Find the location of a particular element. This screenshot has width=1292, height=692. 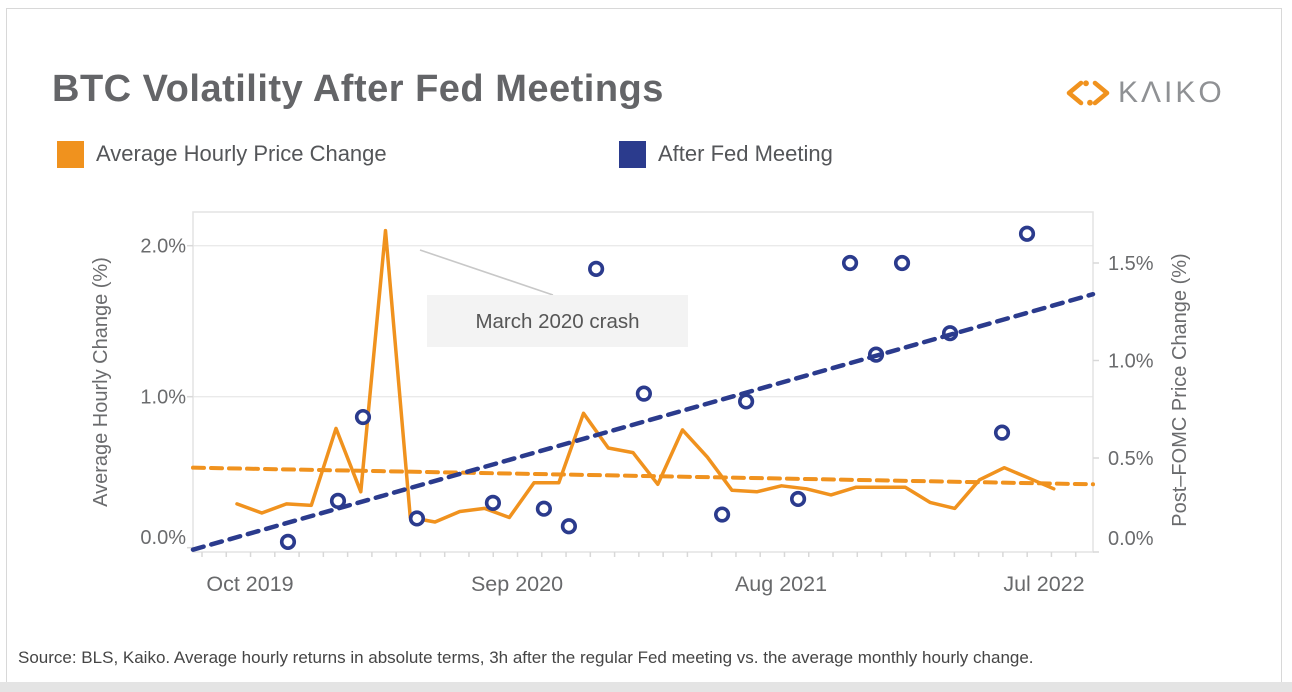

right-tick-label: 1.5% is located at coordinates (1131, 264).